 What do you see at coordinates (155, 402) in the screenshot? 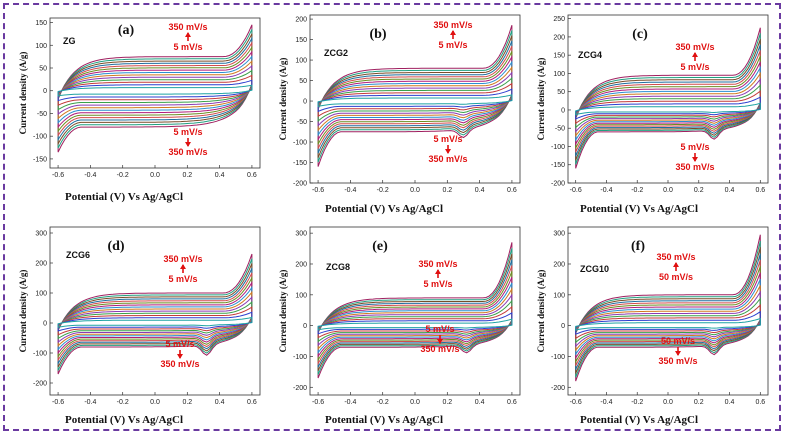
I see `panel-d-x-tick-label: 0.0` at bounding box center [155, 402].